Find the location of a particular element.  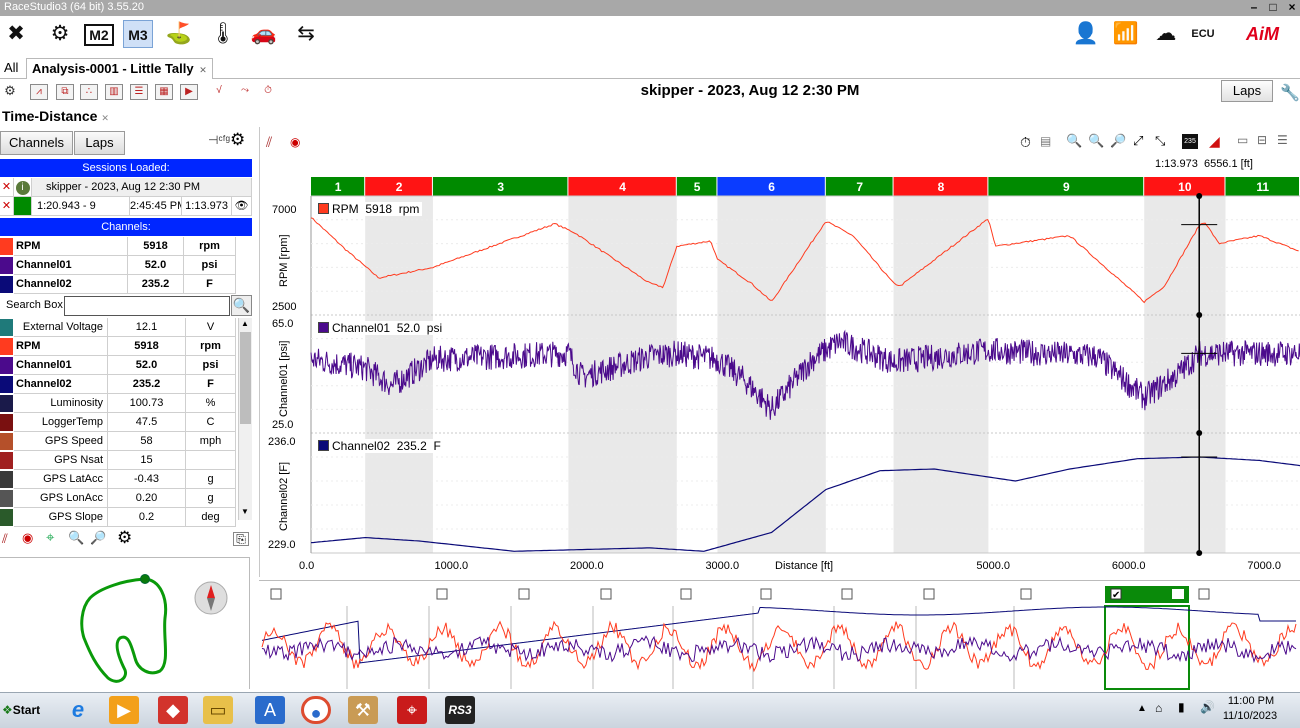

track-map-icon: ⤳ is located at coordinates (245, 90).